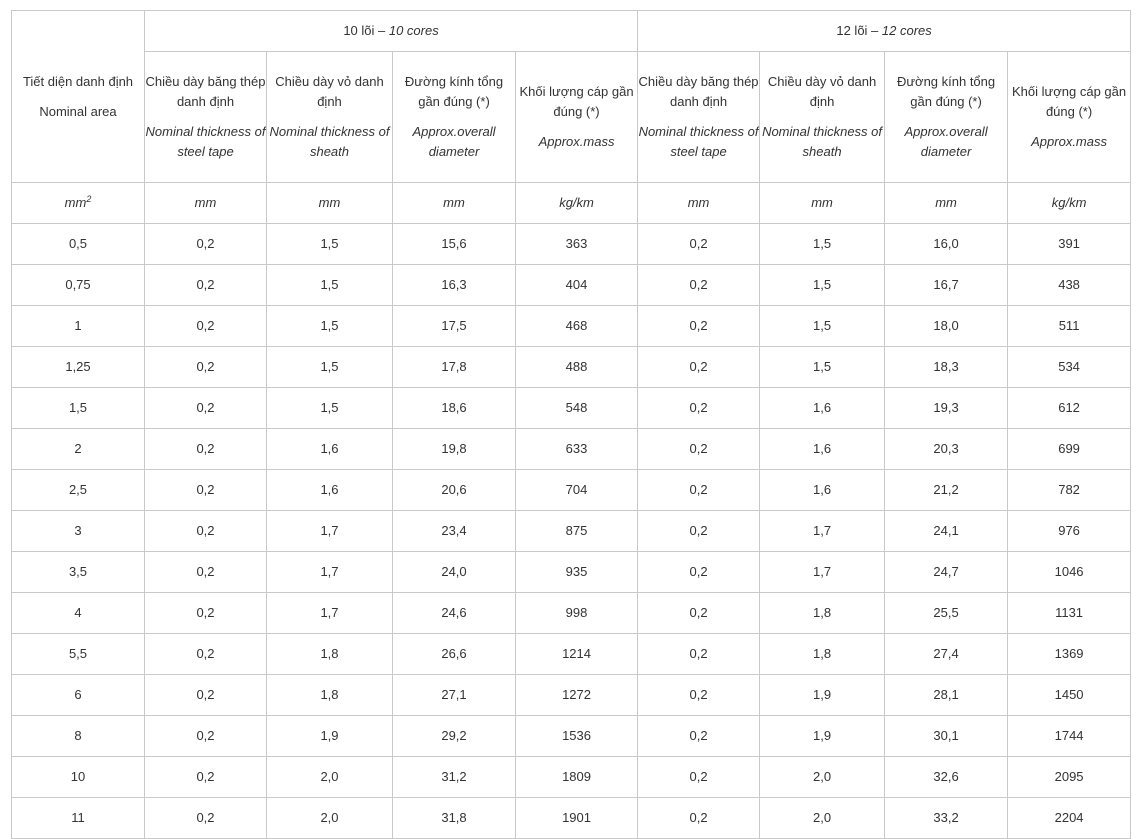 The height and width of the screenshot is (839, 1142). I want to click on table-cell: 511, so click(1069, 326).